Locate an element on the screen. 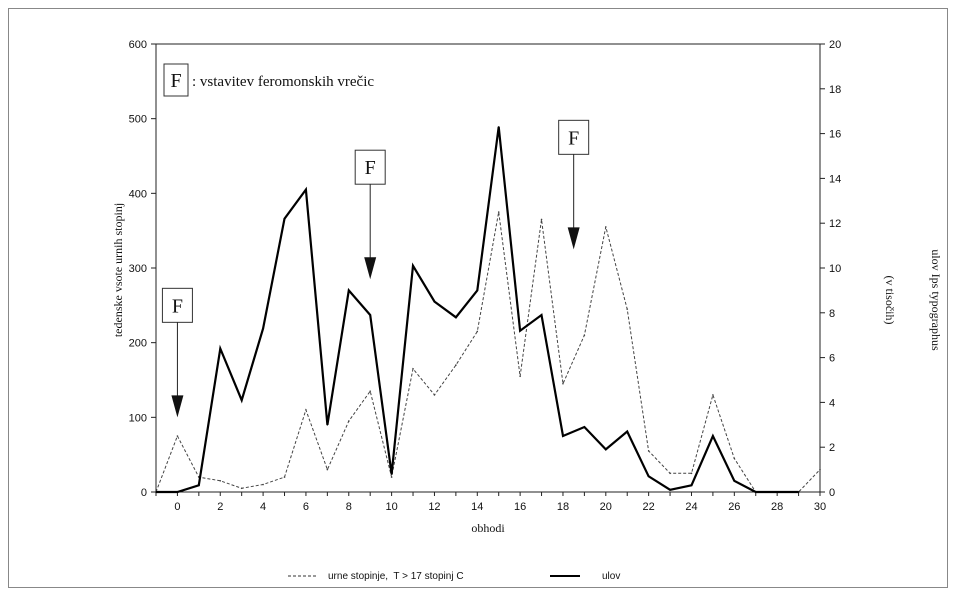  x-tick-label: 6 is located at coordinates (306, 507).